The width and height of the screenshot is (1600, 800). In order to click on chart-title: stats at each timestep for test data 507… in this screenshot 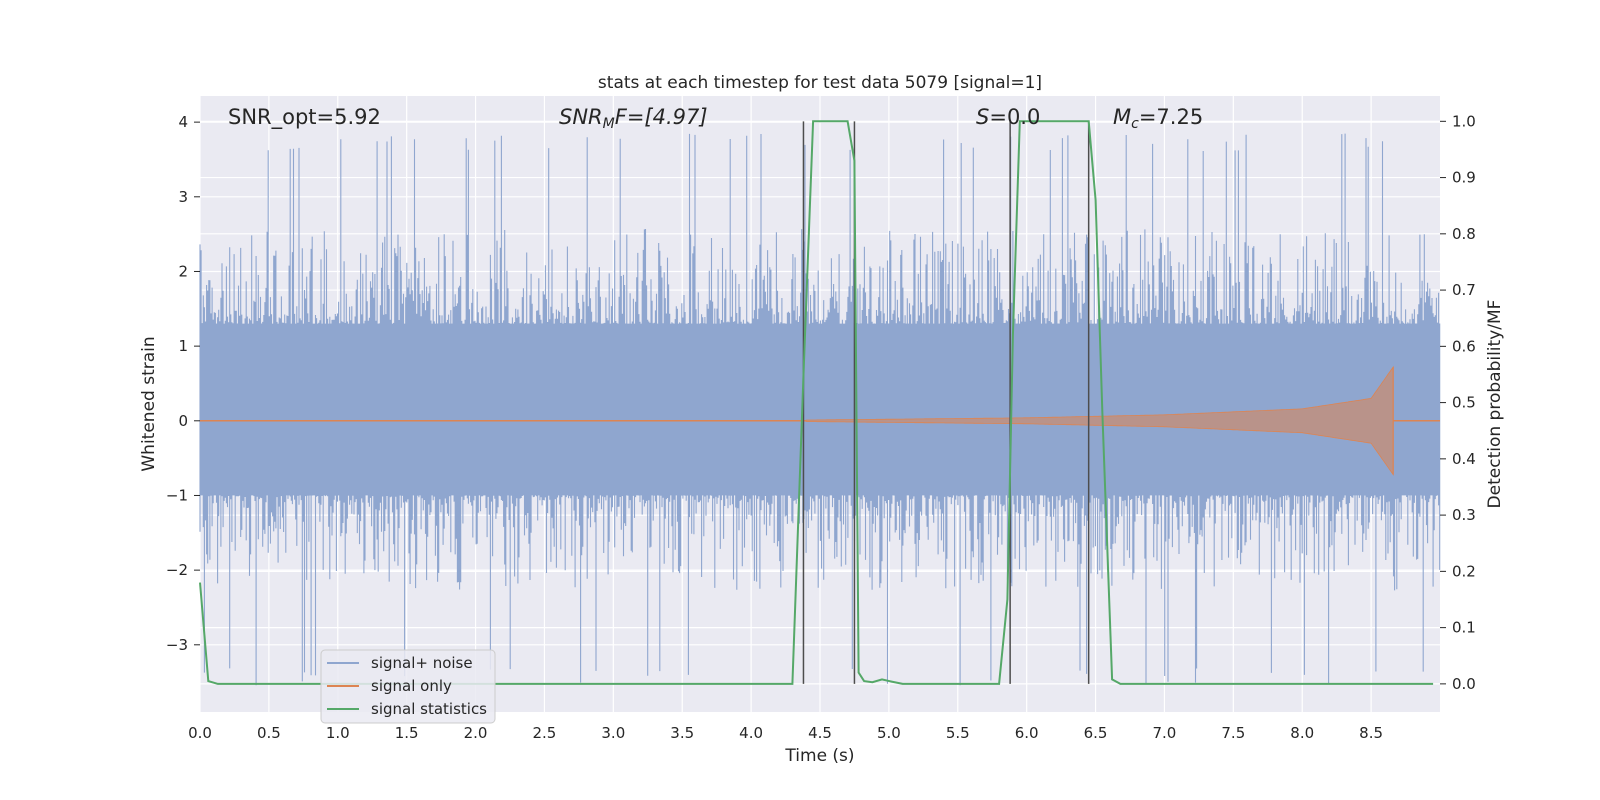, I will do `click(820, 83)`.